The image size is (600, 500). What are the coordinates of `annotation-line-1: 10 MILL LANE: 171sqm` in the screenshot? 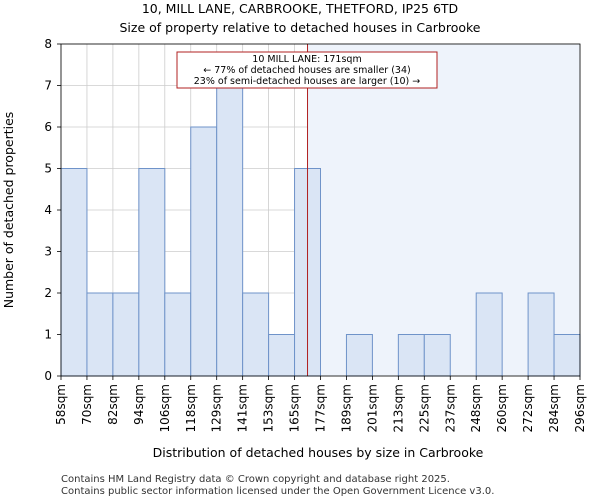 It's located at (306, 59).